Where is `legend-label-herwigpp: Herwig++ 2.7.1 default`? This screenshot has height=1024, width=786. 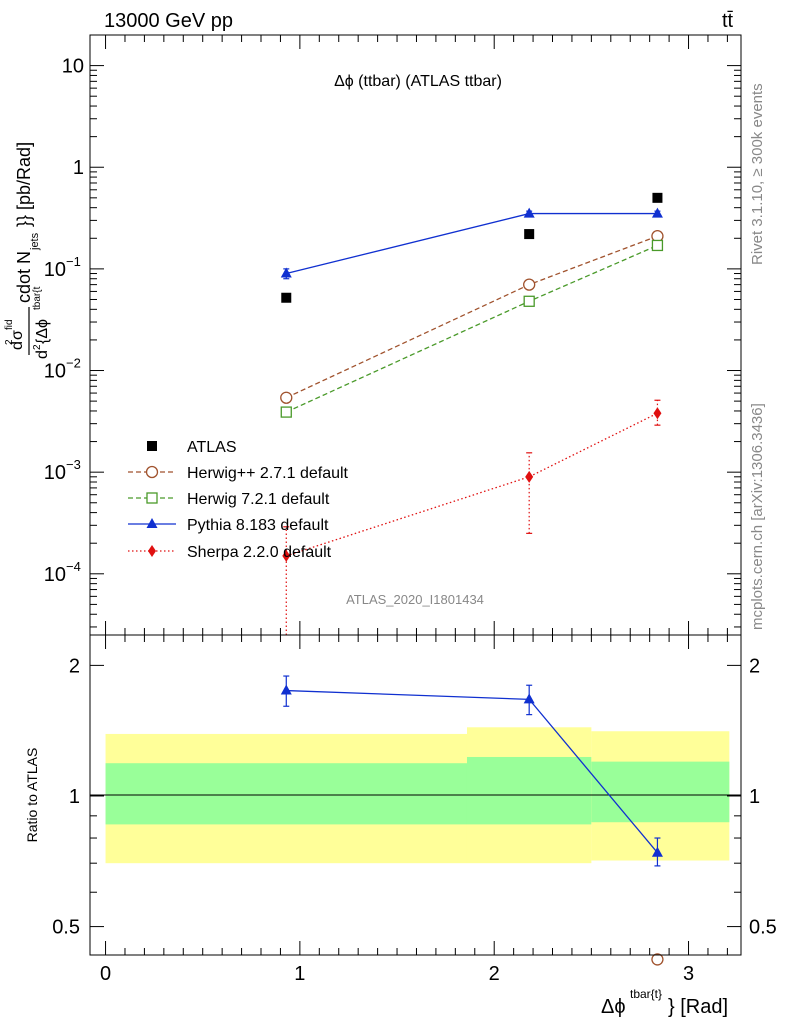 legend-label-herwigpp: Herwig++ 2.7.1 default is located at coordinates (268, 473).